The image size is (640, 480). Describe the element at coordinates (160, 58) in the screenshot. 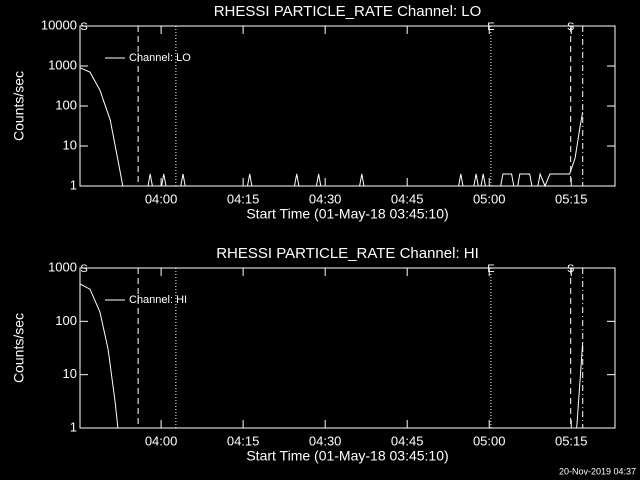

I see `legend-label: Channel: LO` at that location.